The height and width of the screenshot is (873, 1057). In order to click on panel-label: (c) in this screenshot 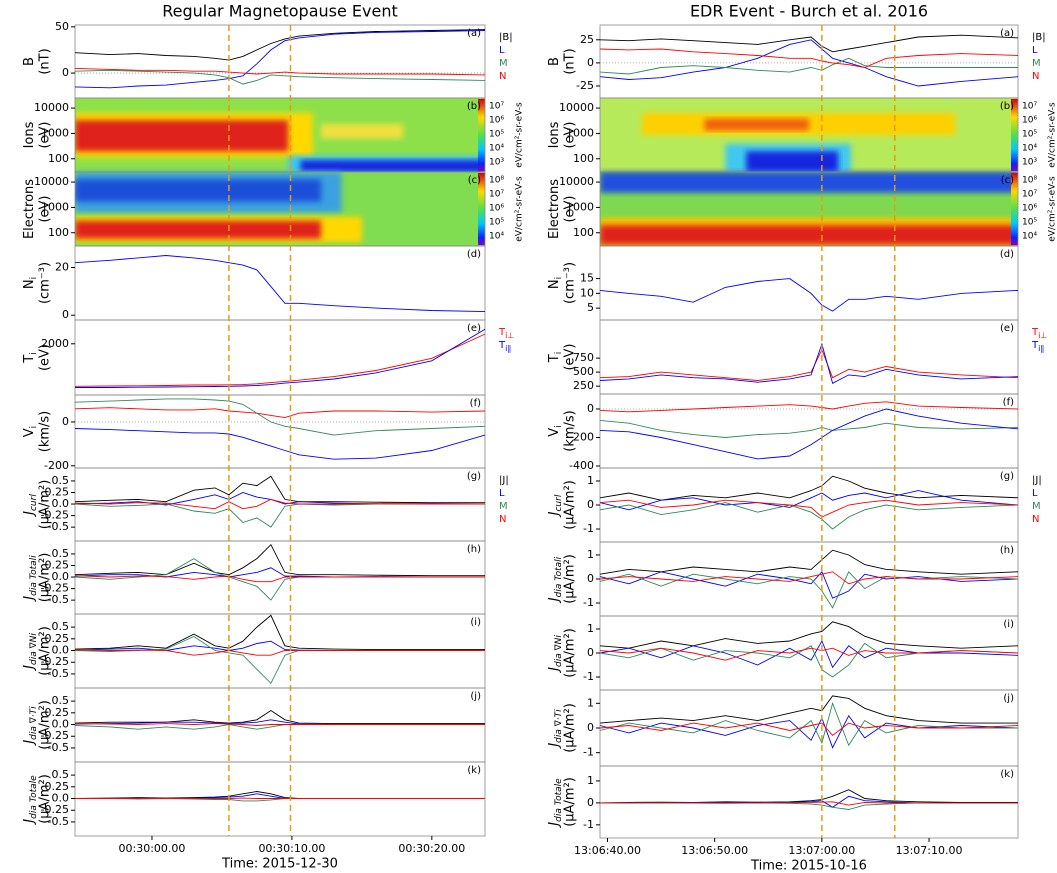, I will do `click(1007, 180)`.